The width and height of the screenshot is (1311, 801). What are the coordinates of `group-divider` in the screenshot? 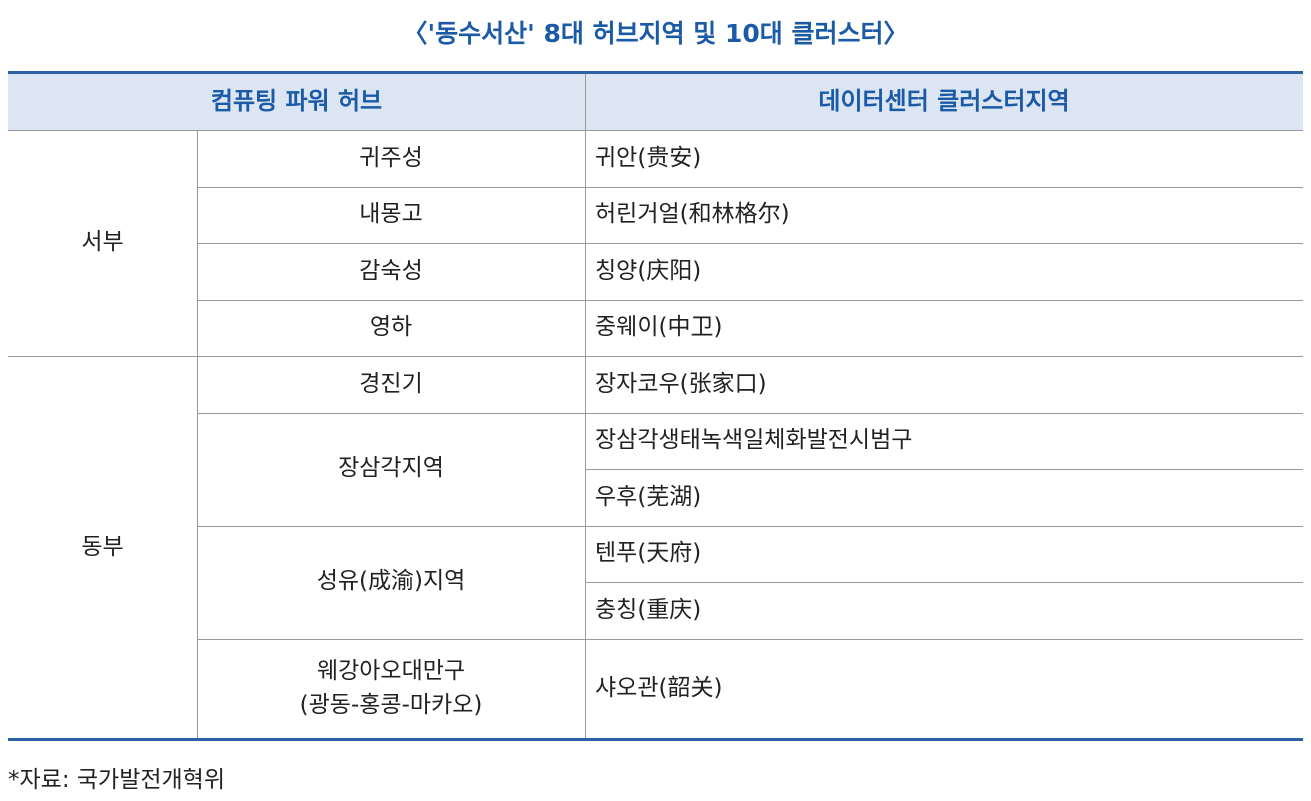 It's located at (655, 356).